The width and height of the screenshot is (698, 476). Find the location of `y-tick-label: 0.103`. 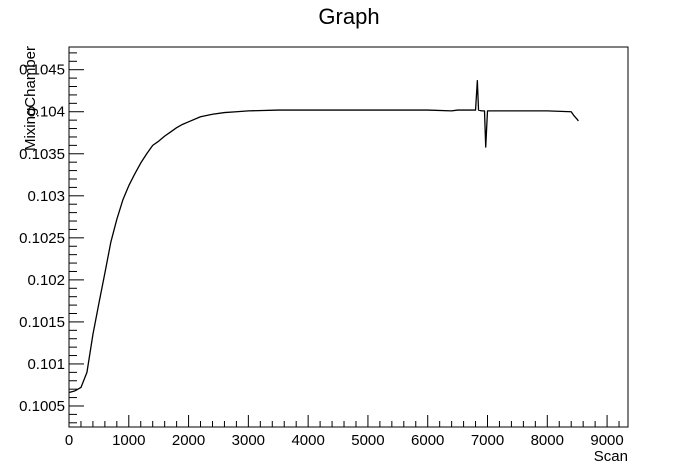

y-tick-label: 0.103 is located at coordinates (46, 196).